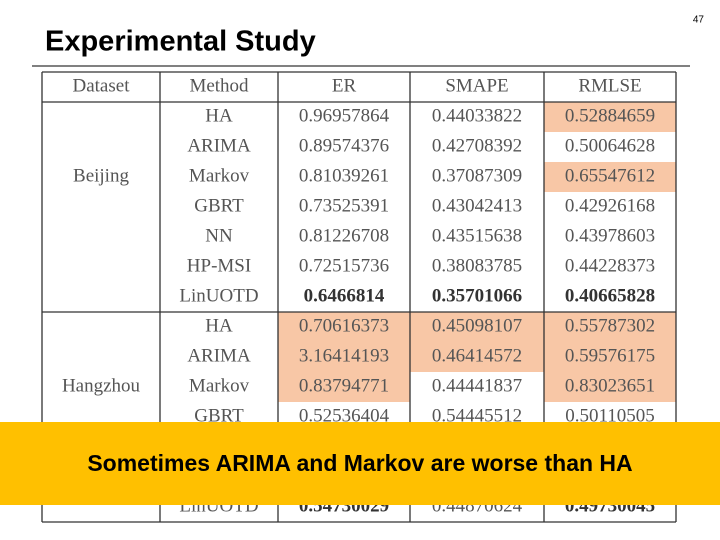 The image size is (720, 540). Describe the element at coordinates (610, 235) in the screenshot. I see `metric-cell: 0.43978603` at that location.